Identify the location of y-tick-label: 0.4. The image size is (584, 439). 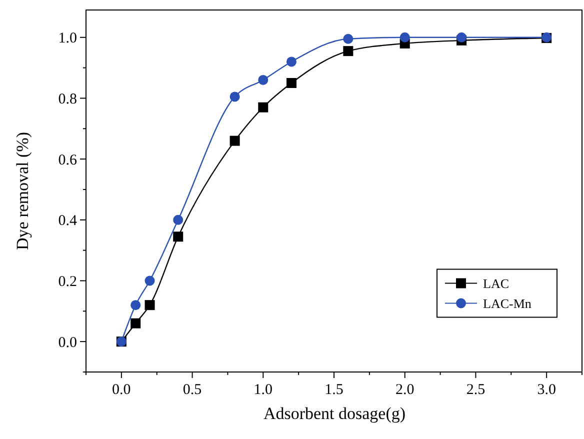
(68, 221).